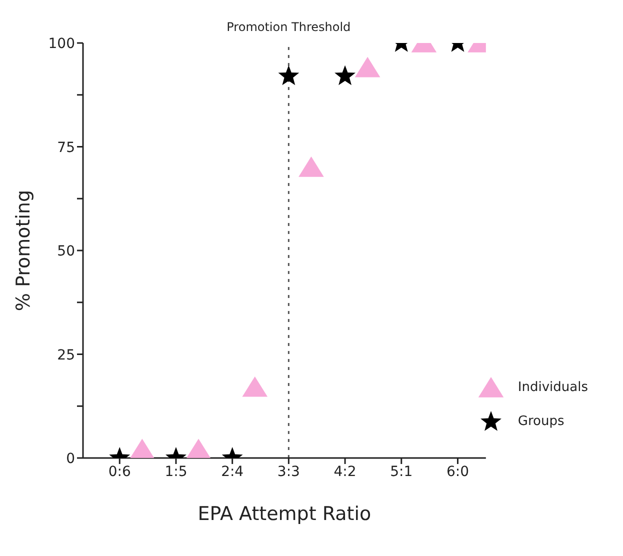 The image size is (623, 556). Describe the element at coordinates (457, 472) in the screenshot. I see `x-tick-label: 6:0` at that location.